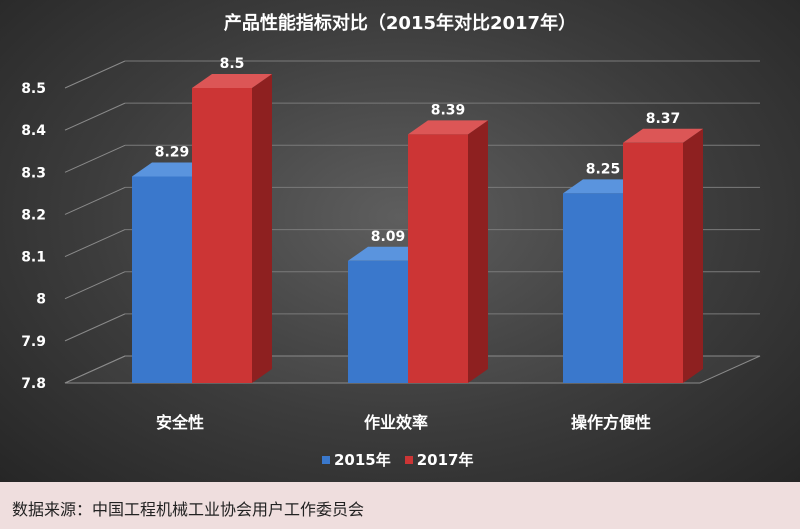 This screenshot has width=800, height=529. What do you see at coordinates (388, 237) in the screenshot?
I see `data-label: 8.09` at bounding box center [388, 237].